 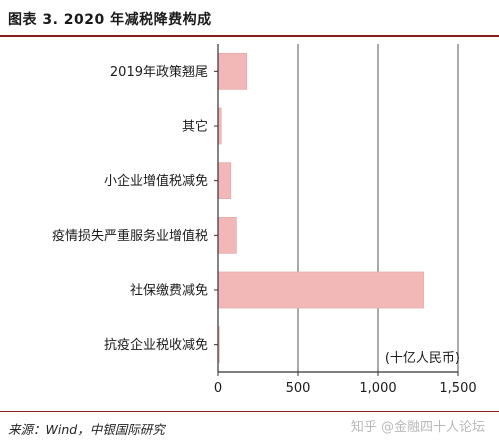 What do you see at coordinates (298, 388) in the screenshot?
I see `x-tick-label-1: 500` at bounding box center [298, 388].